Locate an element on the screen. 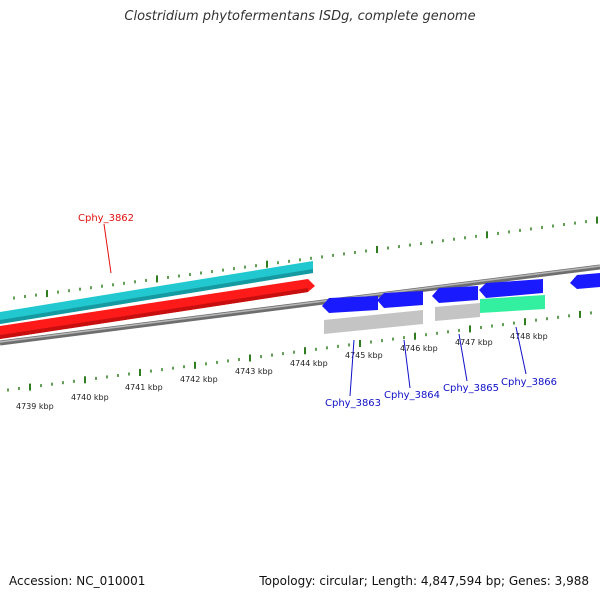 The width and height of the screenshot is (600, 600). tick-label: 4746 kbp is located at coordinates (419, 348).